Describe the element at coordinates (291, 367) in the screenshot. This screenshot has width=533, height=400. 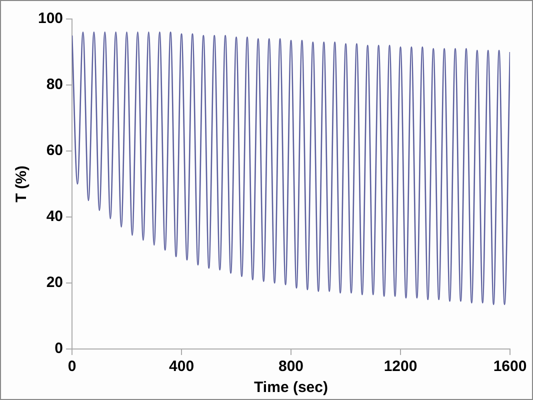
I see `x-tick-label: 800` at that location.